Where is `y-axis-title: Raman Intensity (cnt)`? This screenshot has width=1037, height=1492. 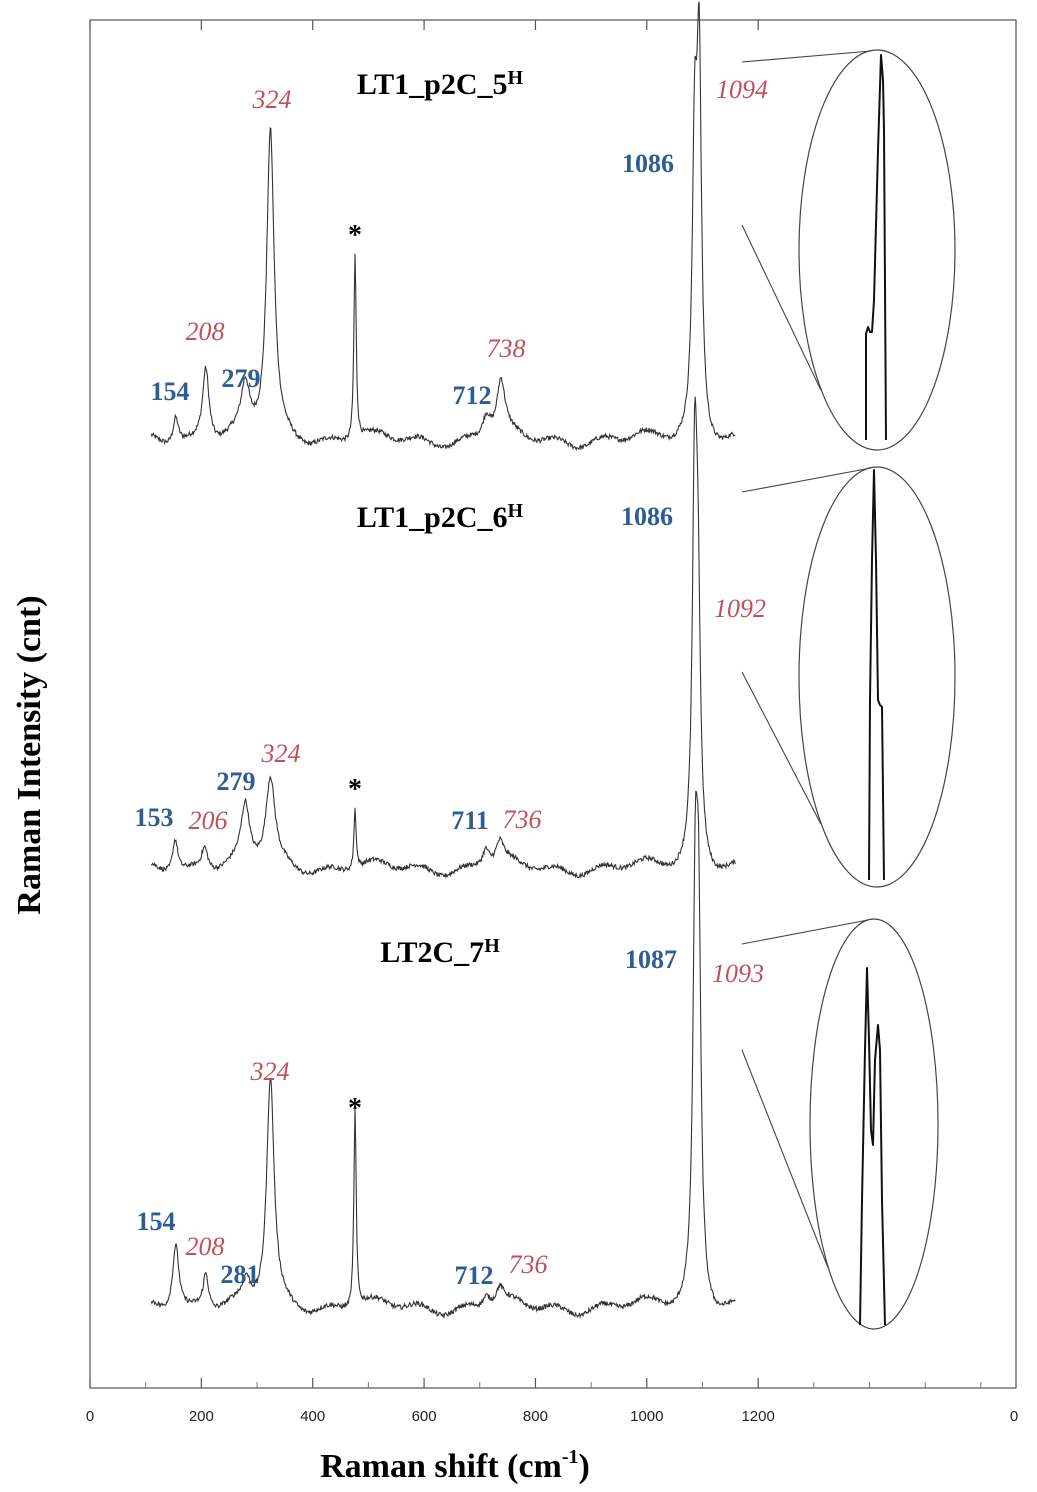 y-axis-title: Raman Intensity (cnt) is located at coordinates (29, 754).